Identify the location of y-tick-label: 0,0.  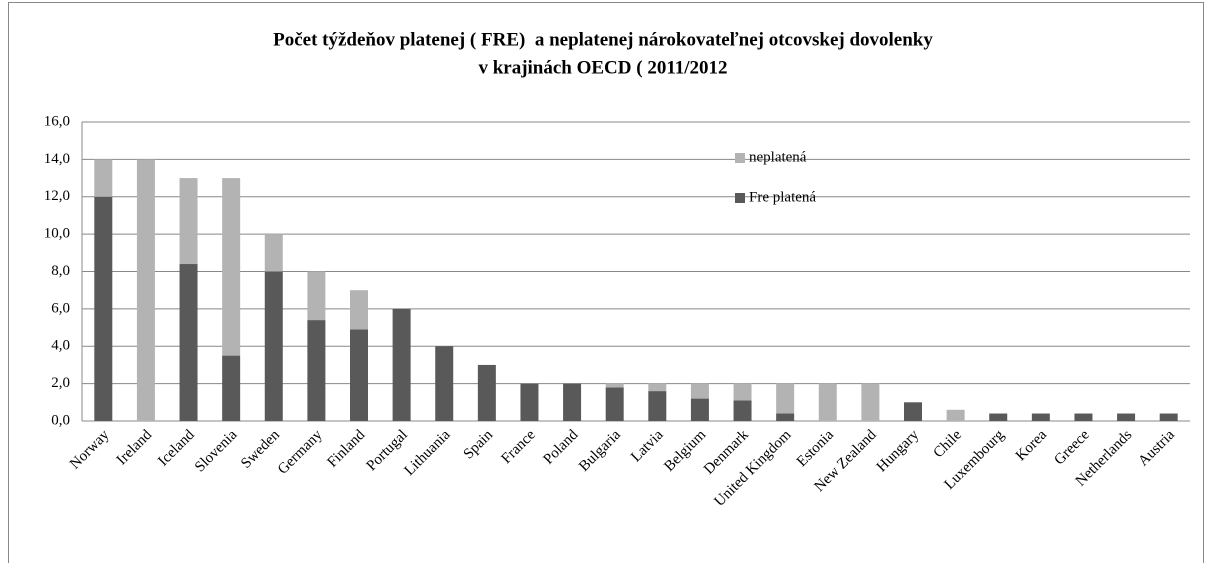
(60, 420).